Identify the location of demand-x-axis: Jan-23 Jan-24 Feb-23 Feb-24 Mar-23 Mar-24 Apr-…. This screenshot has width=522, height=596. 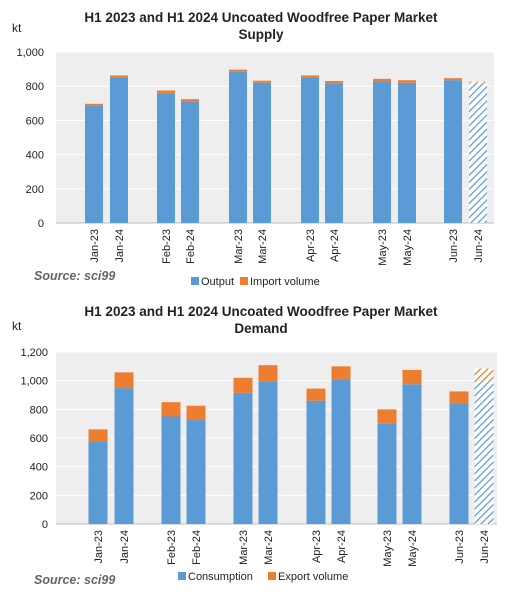
(292, 548).